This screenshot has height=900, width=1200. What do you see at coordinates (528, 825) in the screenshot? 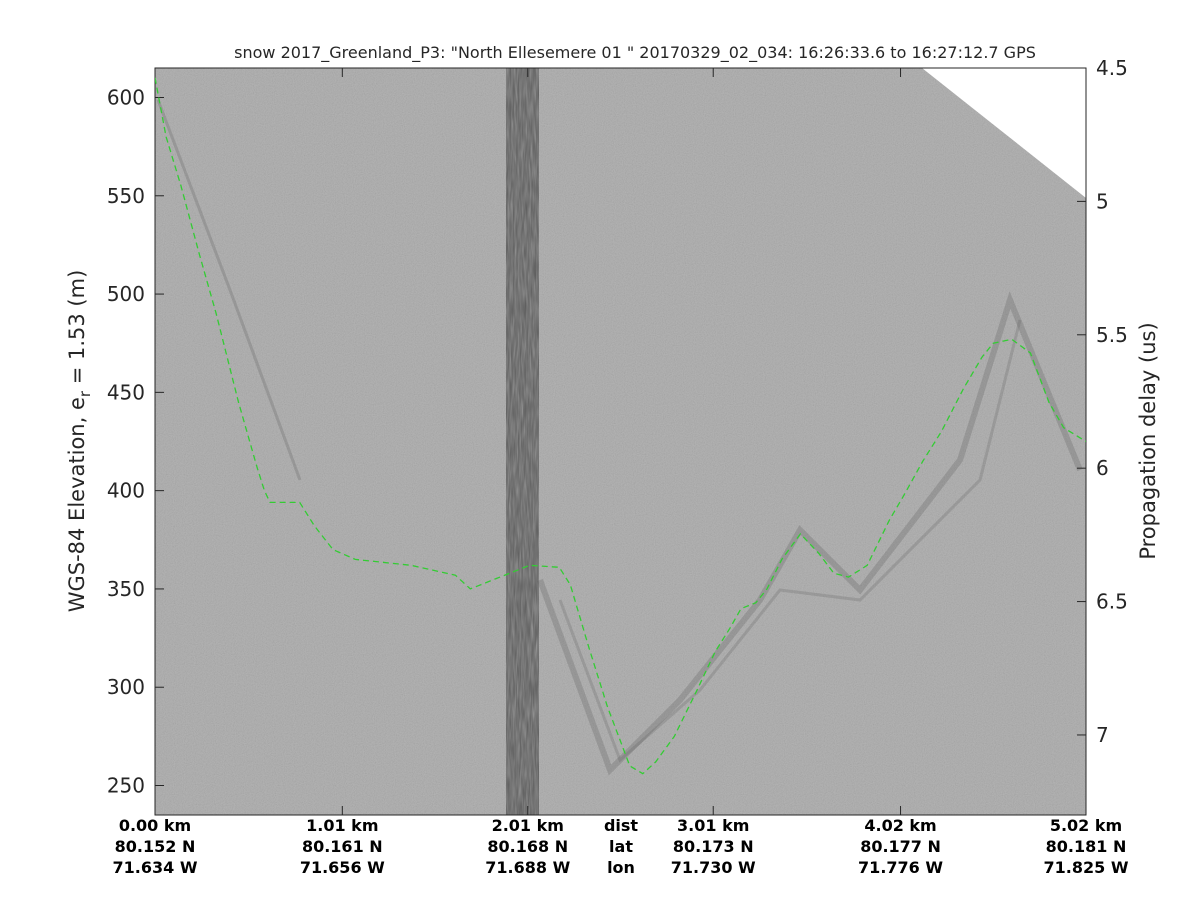
I see `x-tick-label-dist: 2.01 km` at bounding box center [528, 825].